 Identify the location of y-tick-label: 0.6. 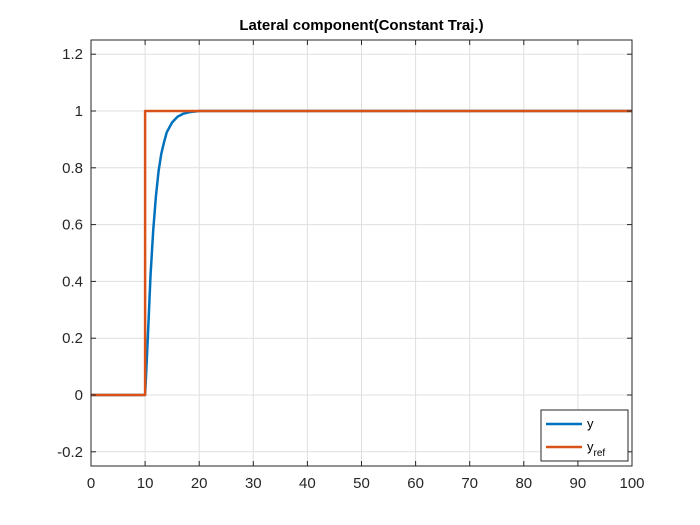
(72, 225).